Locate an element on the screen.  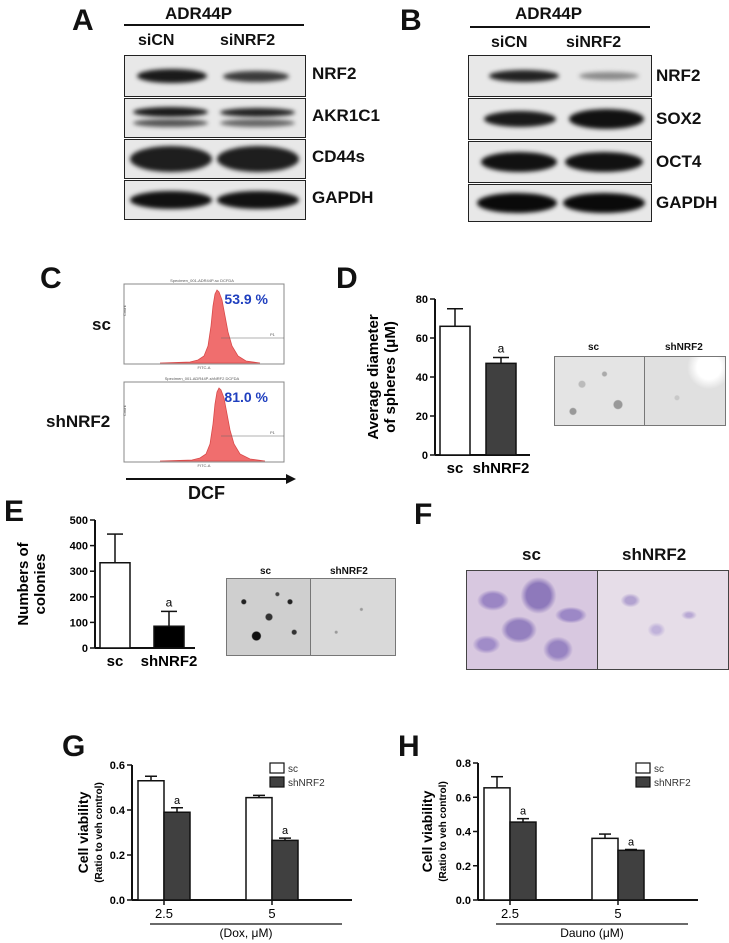
invasion-label-sc: sc is located at coordinates (531, 554).